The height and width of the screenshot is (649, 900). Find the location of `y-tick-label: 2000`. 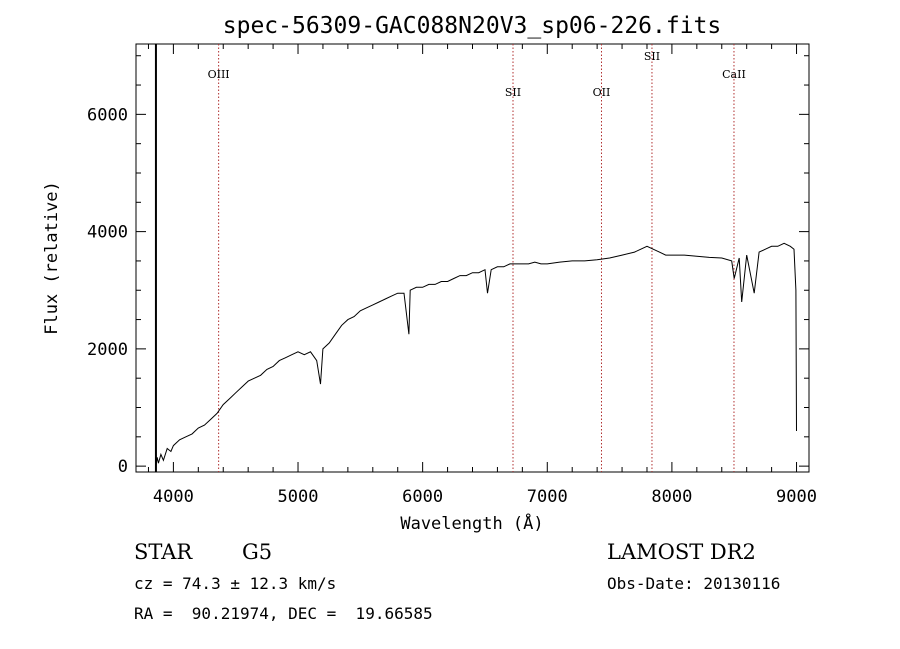

y-tick-label: 2000 is located at coordinates (107, 350).